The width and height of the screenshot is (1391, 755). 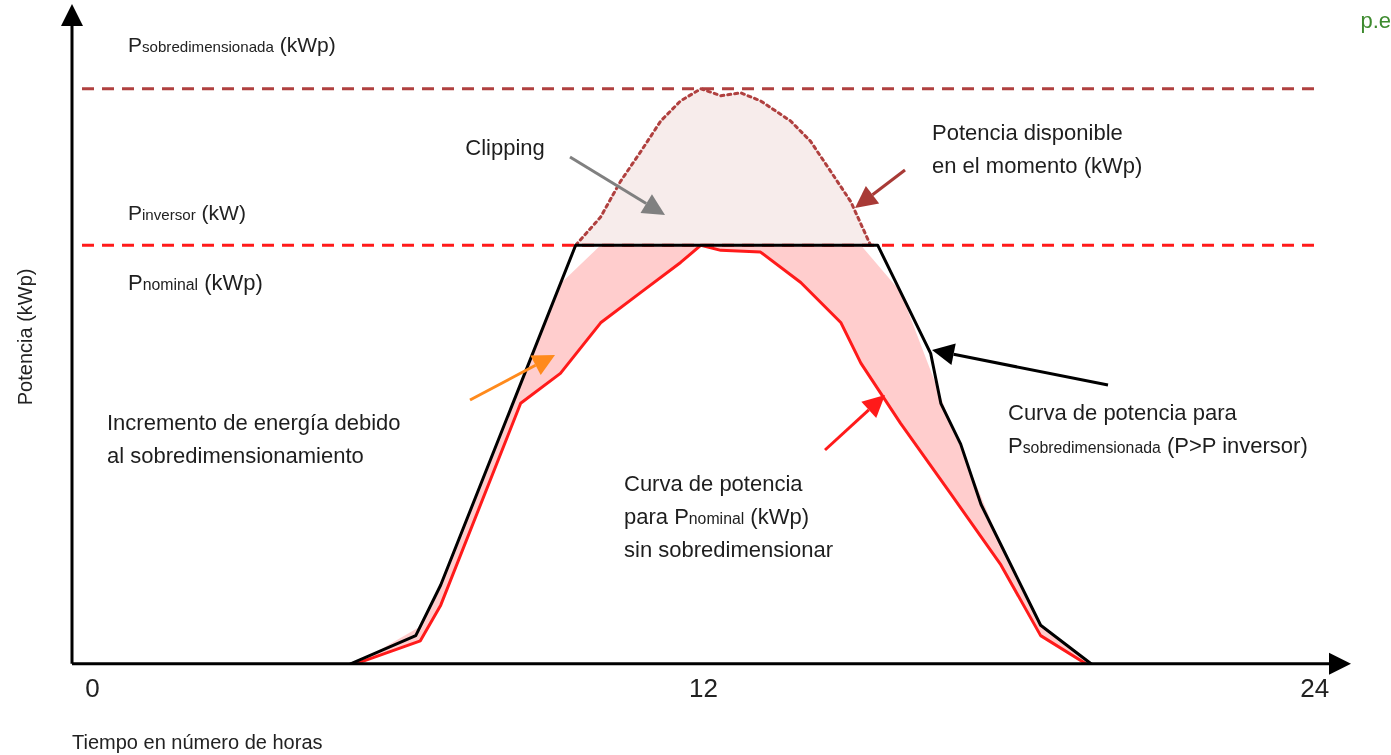 I want to click on x-tick-label: 0, so click(x=92, y=687).